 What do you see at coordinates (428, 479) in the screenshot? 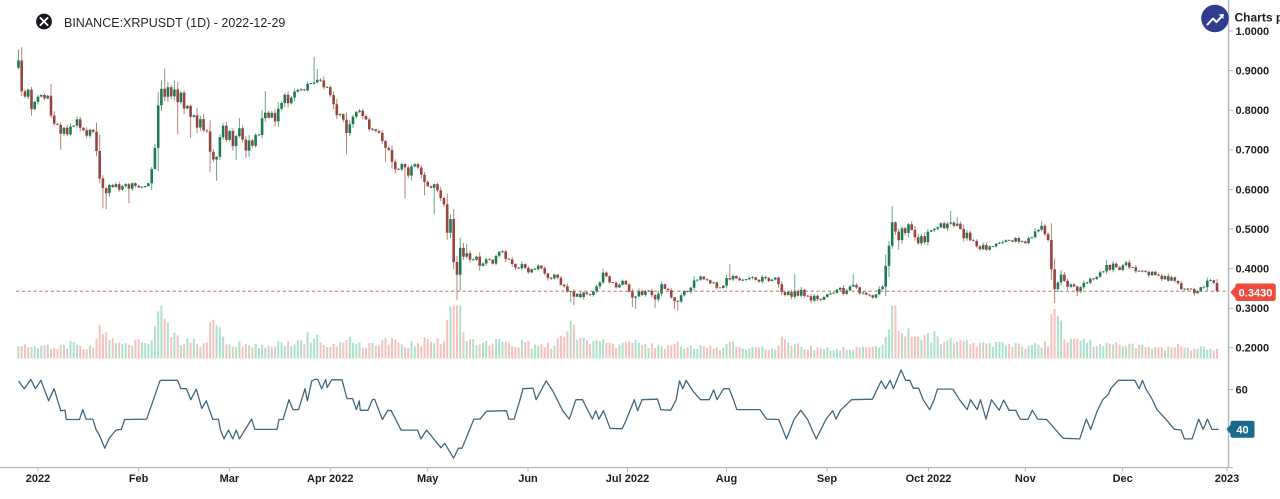
I see `svg-text: May` at bounding box center [428, 479].